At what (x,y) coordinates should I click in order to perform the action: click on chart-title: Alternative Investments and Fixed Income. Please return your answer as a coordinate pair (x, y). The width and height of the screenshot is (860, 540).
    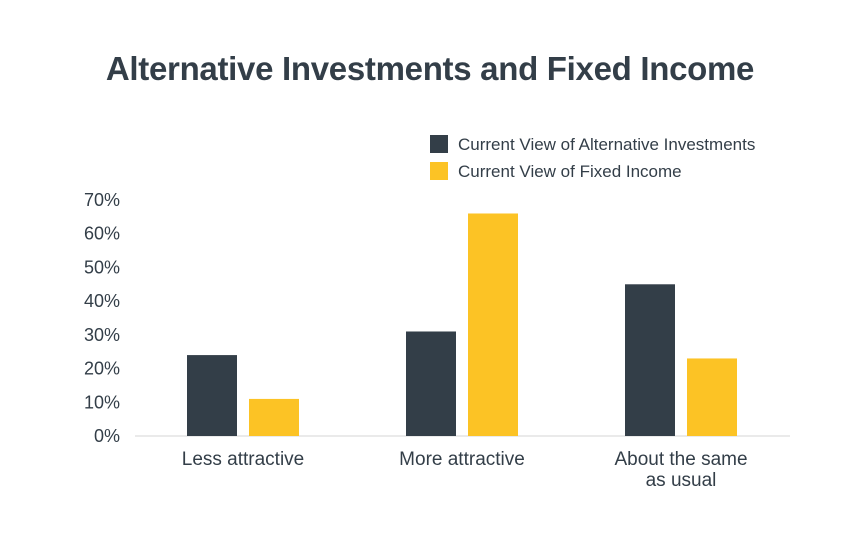
    Looking at the image, I should click on (430, 68).